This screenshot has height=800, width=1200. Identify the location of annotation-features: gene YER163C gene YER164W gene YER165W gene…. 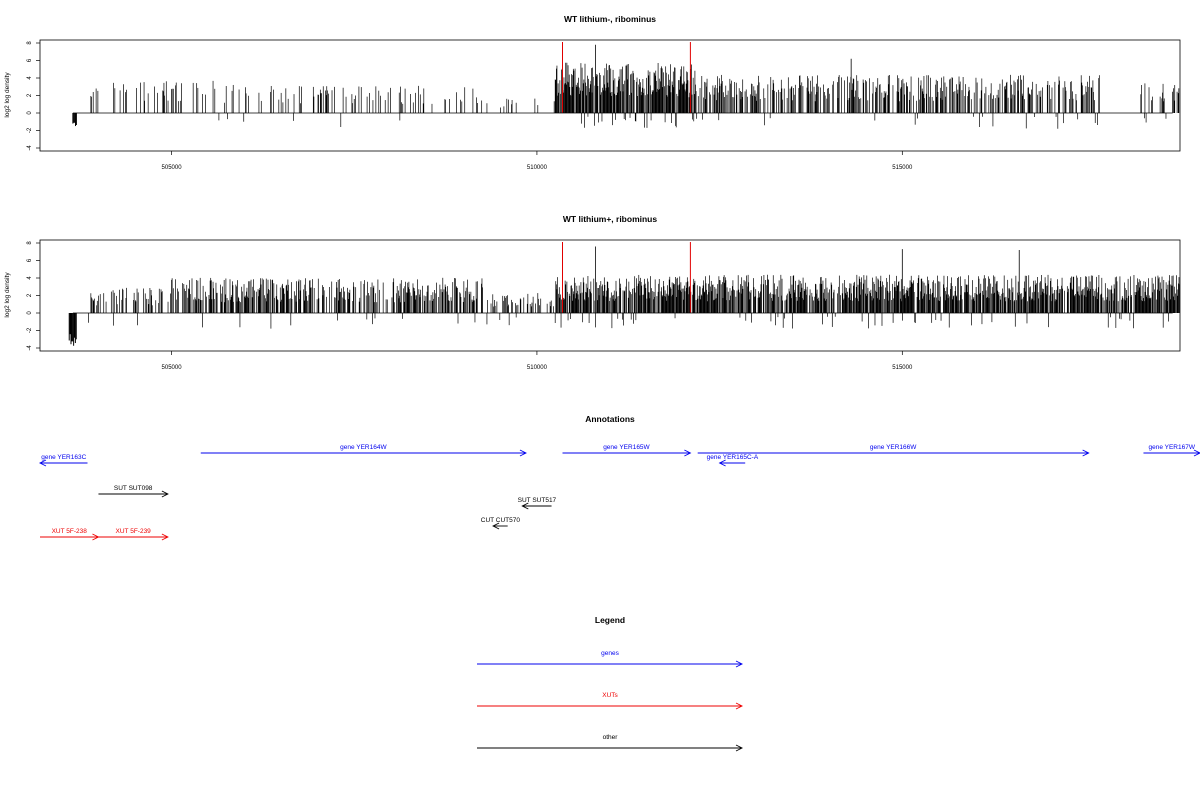
(619, 492).